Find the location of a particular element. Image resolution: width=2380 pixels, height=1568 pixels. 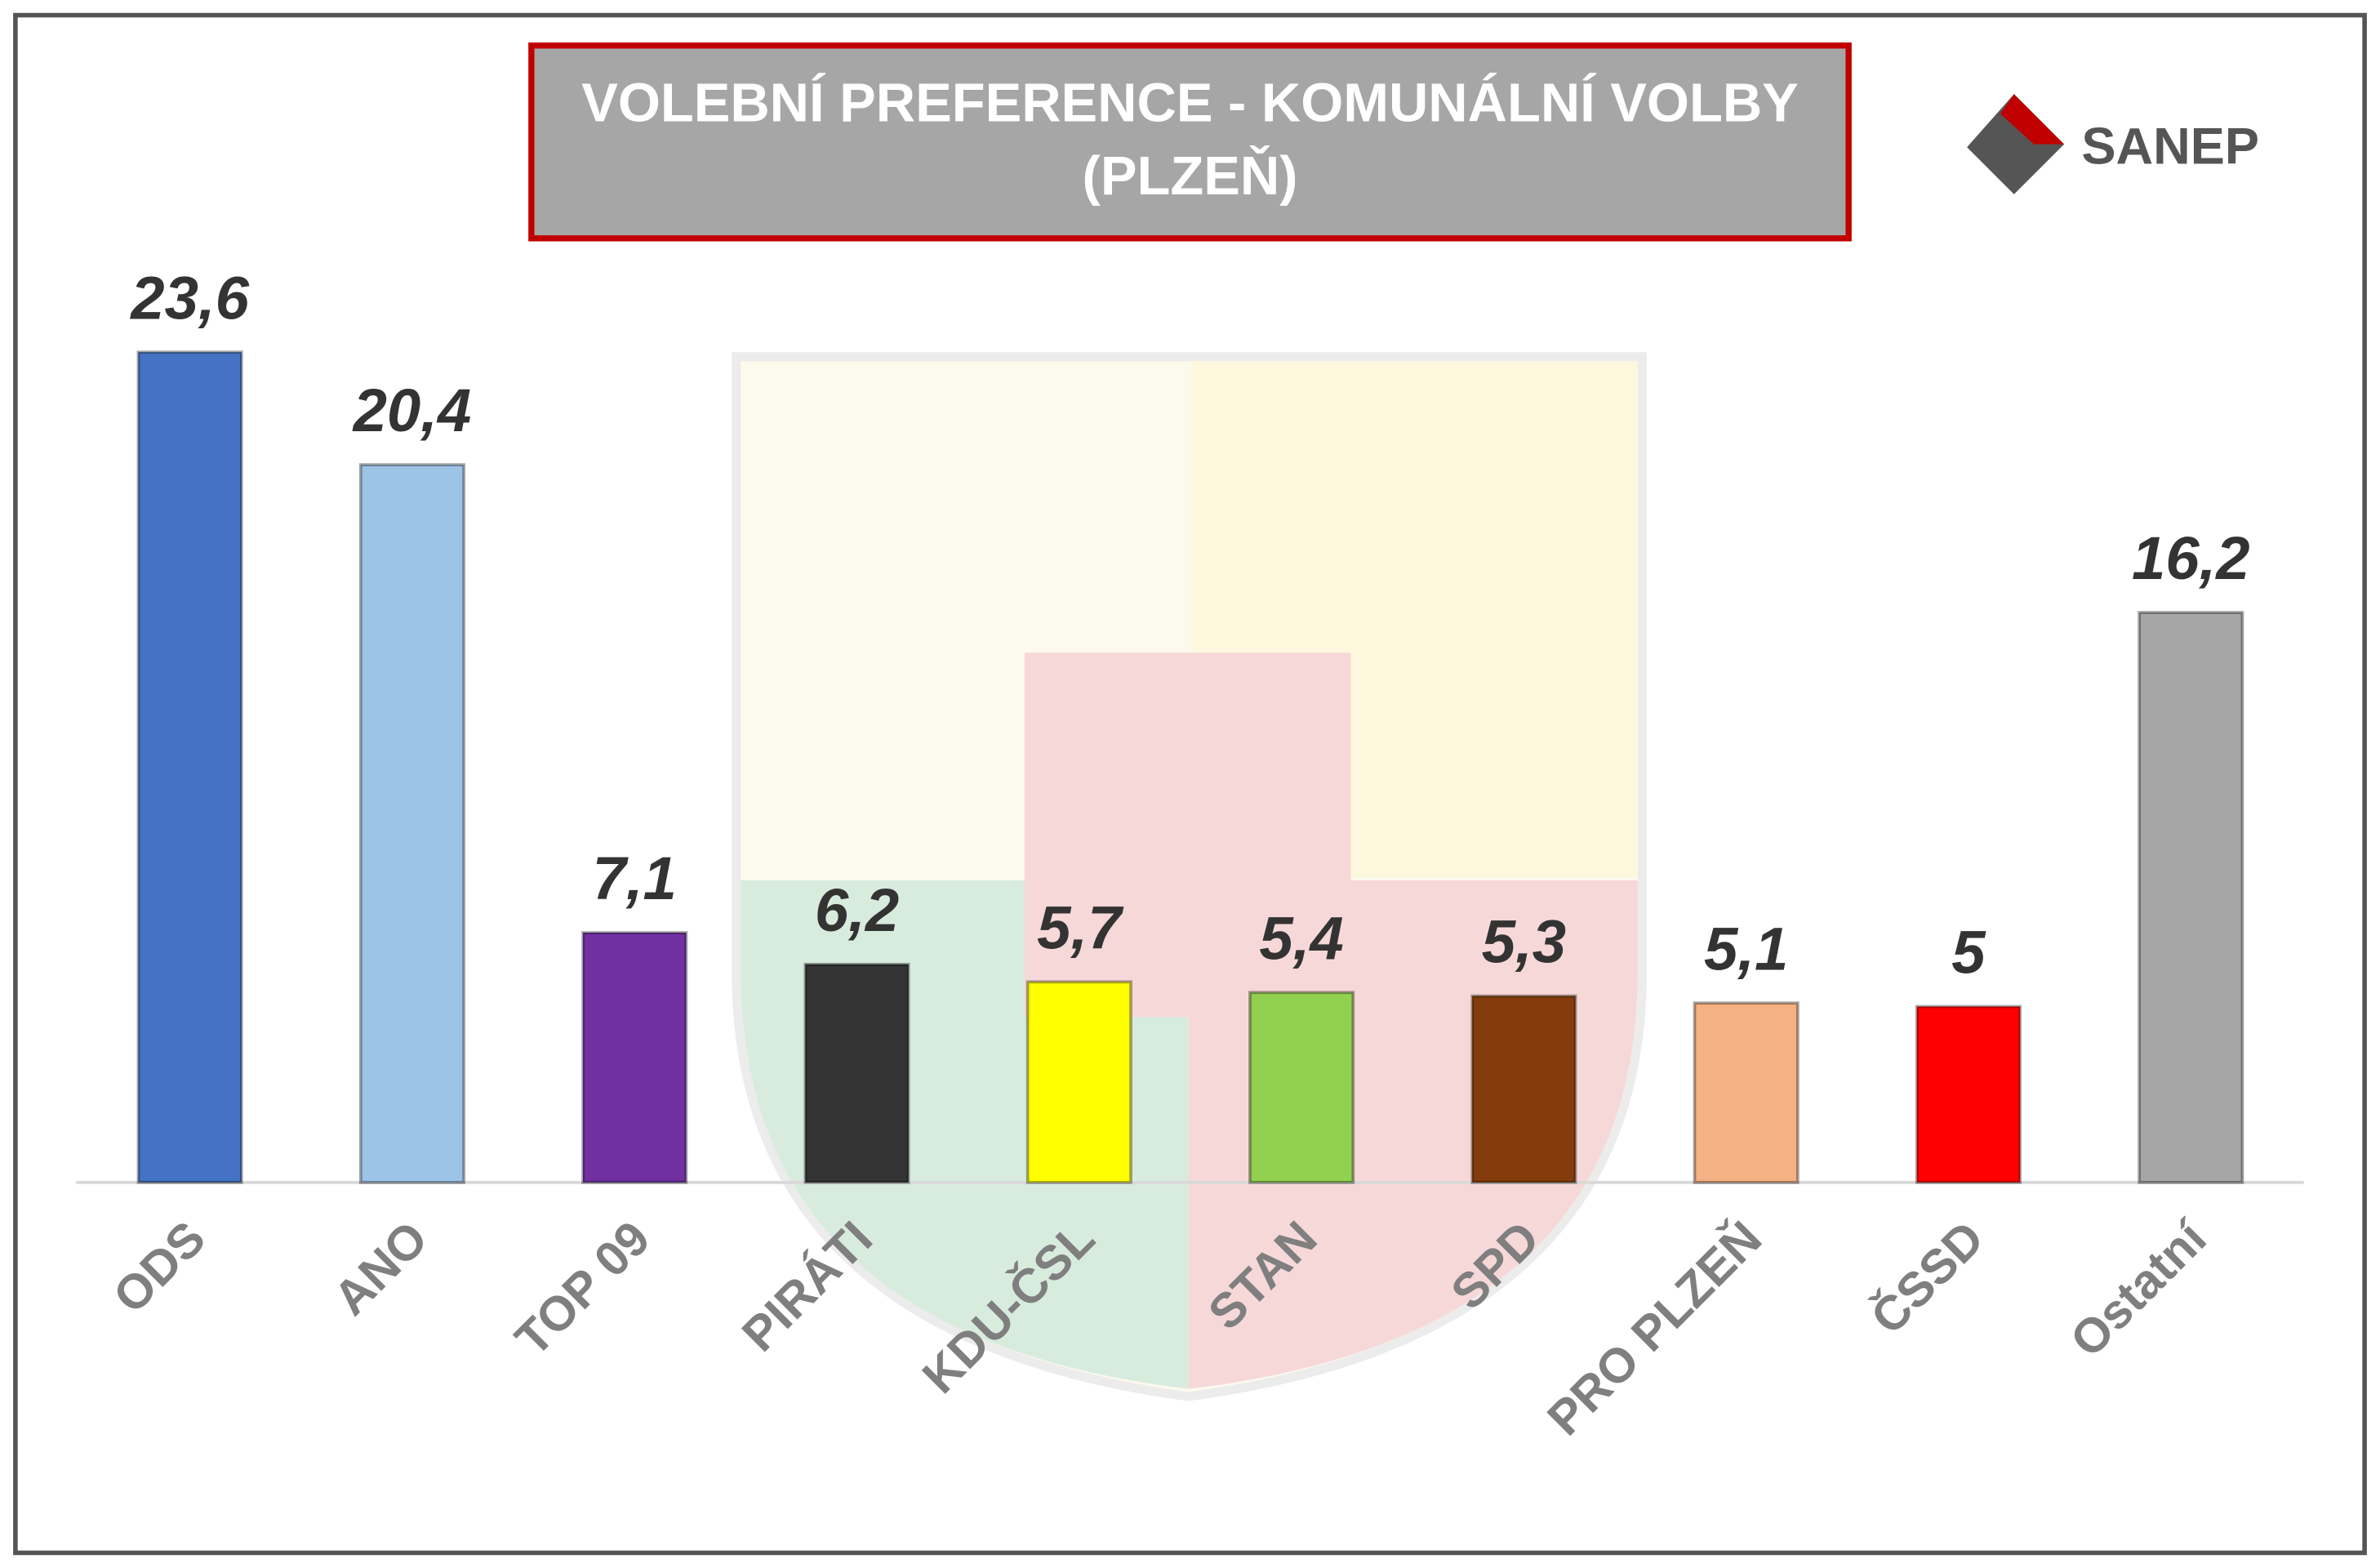

value-label: 5,4 is located at coordinates (1301, 938).